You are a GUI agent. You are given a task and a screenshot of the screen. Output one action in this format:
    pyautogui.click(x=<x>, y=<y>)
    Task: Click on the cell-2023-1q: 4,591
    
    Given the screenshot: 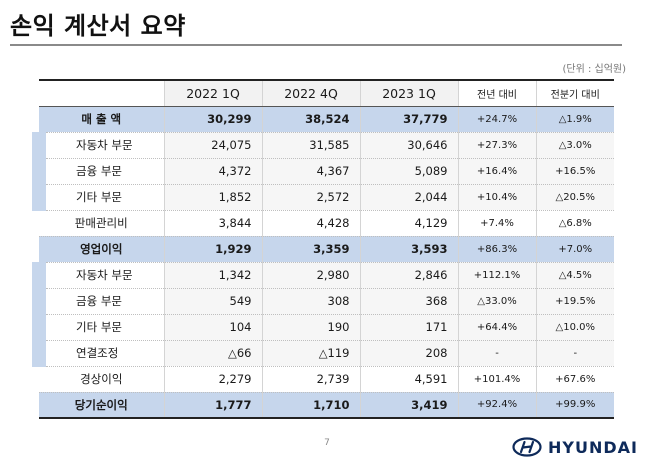 What is the action you would take?
    pyautogui.click(x=408, y=379)
    